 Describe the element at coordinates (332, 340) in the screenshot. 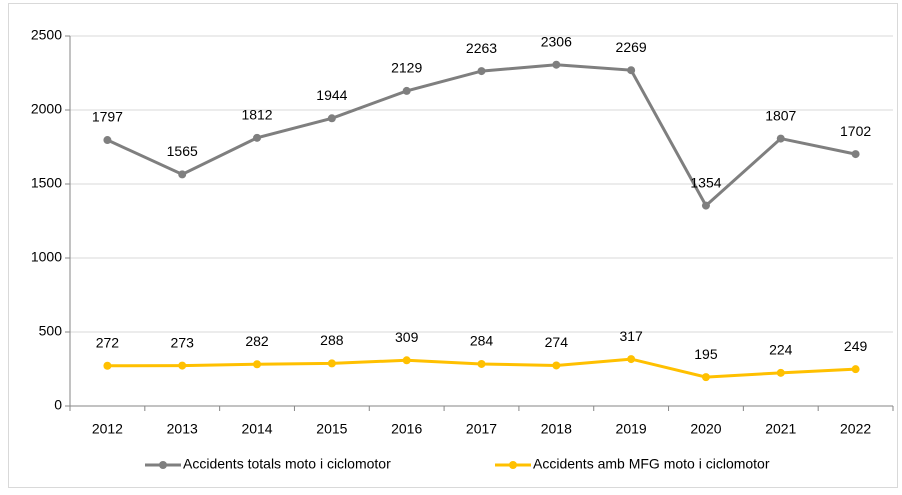

I see `data-label: 288` at that location.